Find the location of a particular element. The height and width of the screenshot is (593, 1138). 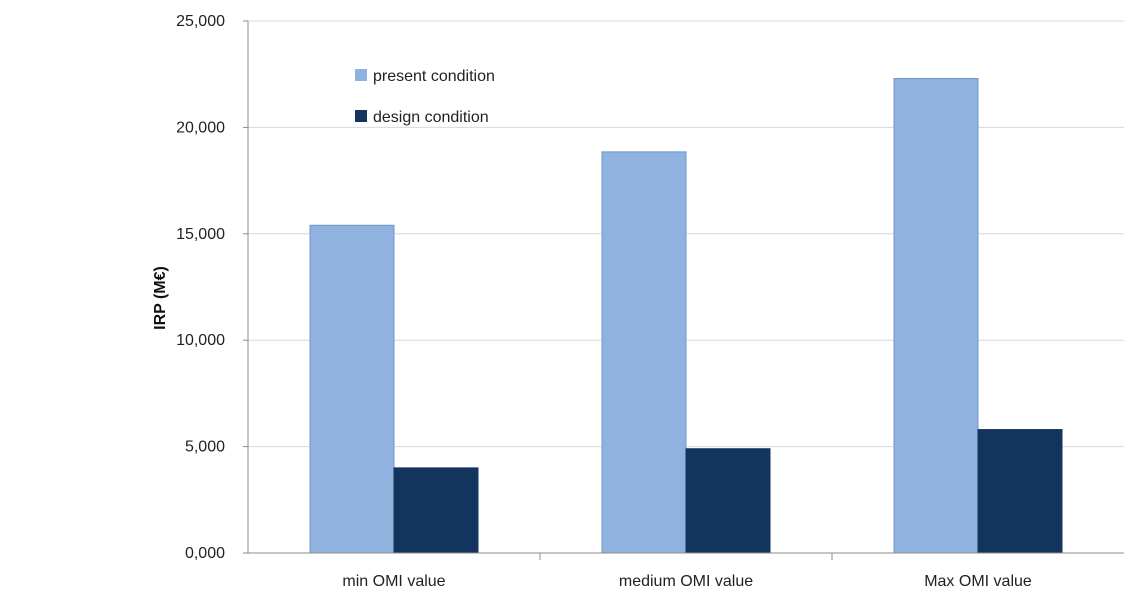

y-tick-label: 25,000 is located at coordinates (200, 21).